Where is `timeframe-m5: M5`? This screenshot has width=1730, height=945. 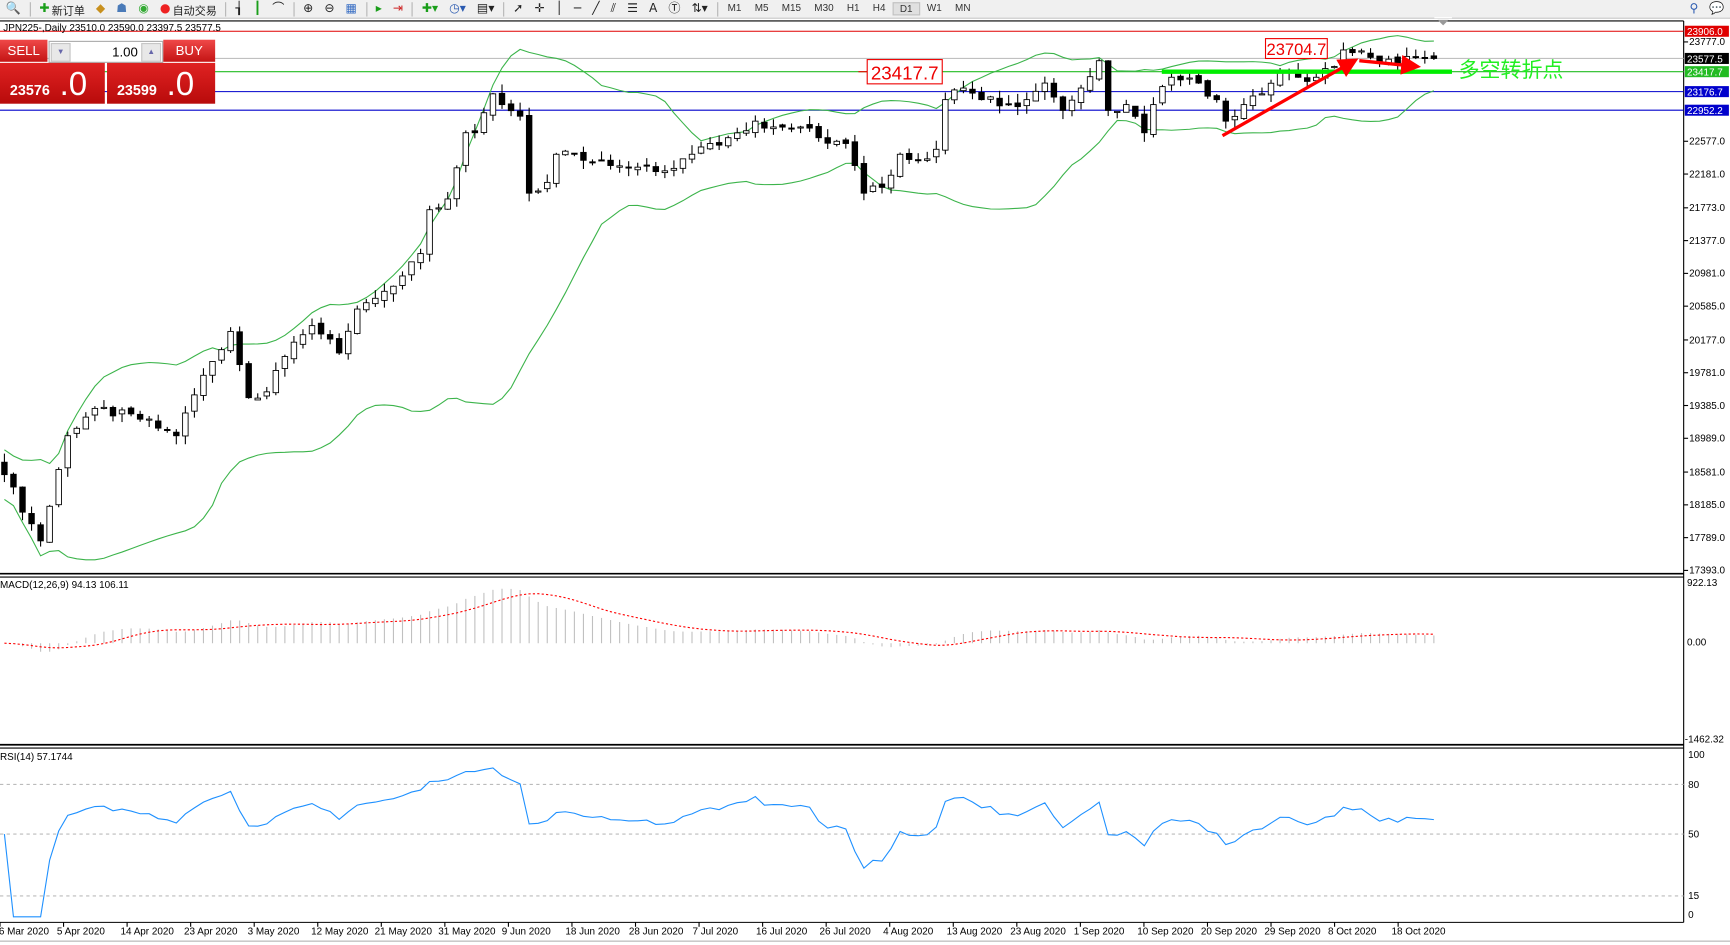
timeframe-m5: M5 is located at coordinates (761, 8).